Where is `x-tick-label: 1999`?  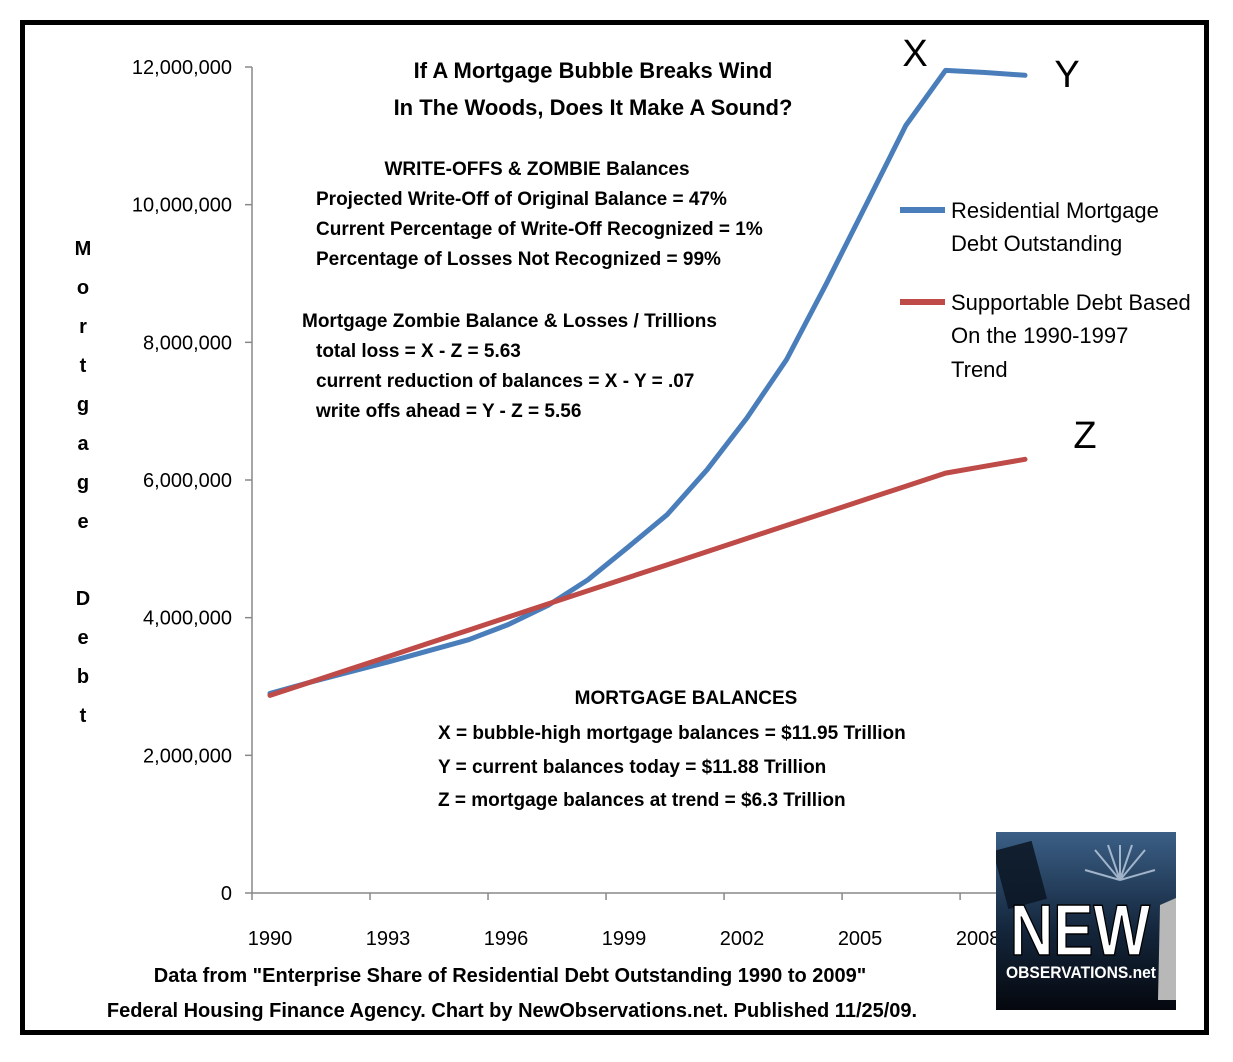
x-tick-label: 1999 is located at coordinates (624, 939).